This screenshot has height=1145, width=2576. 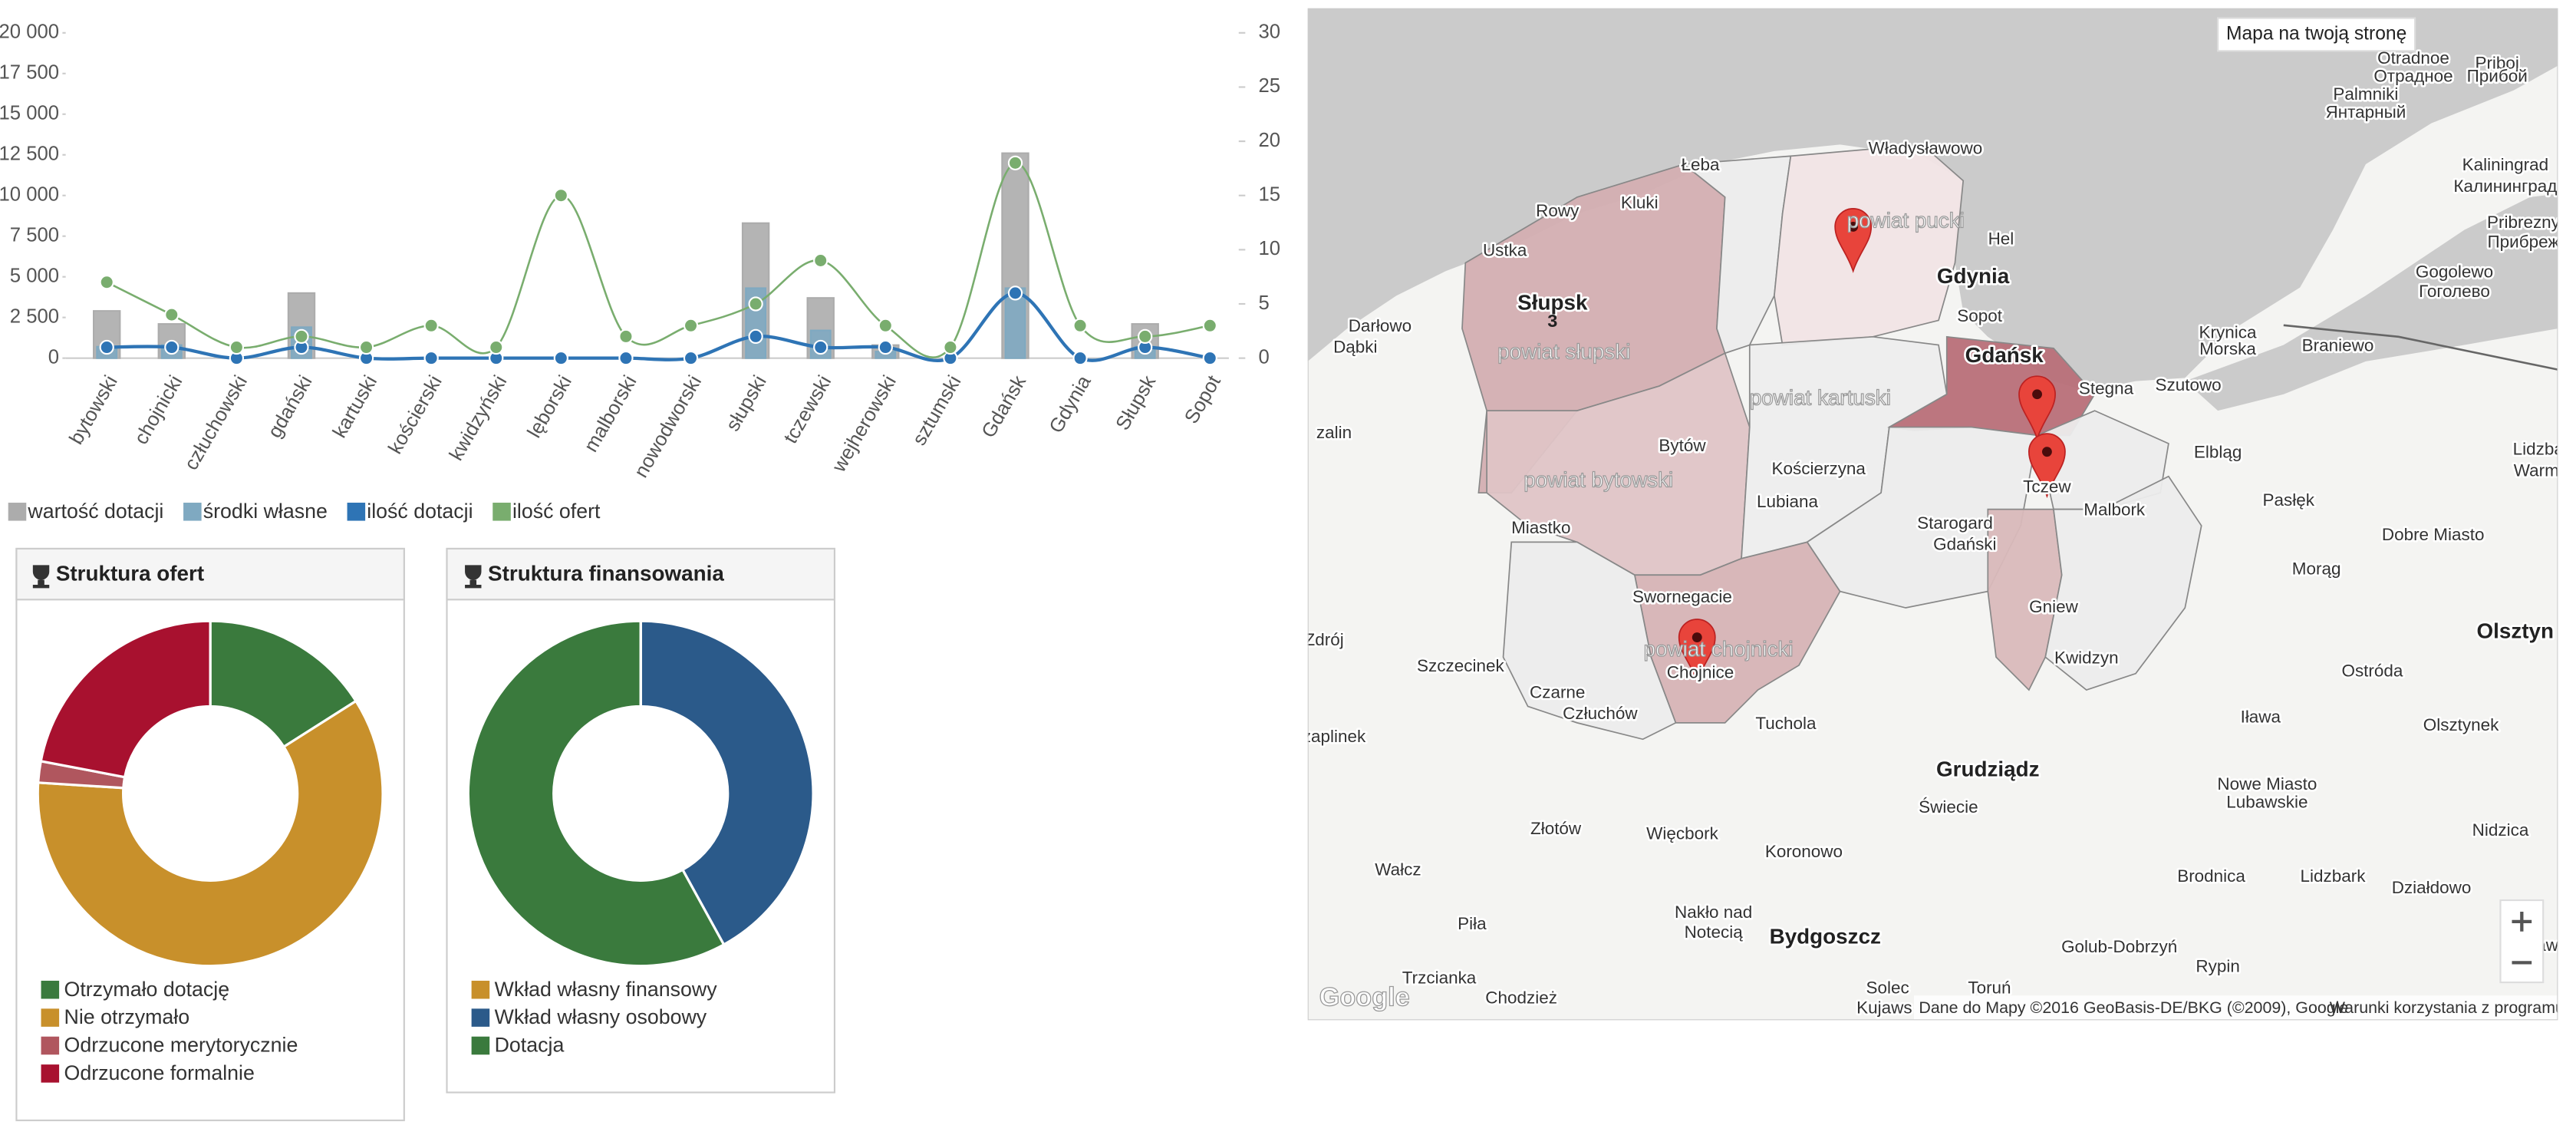 I want to click on map-label: Dąbki, so click(x=1355, y=347).